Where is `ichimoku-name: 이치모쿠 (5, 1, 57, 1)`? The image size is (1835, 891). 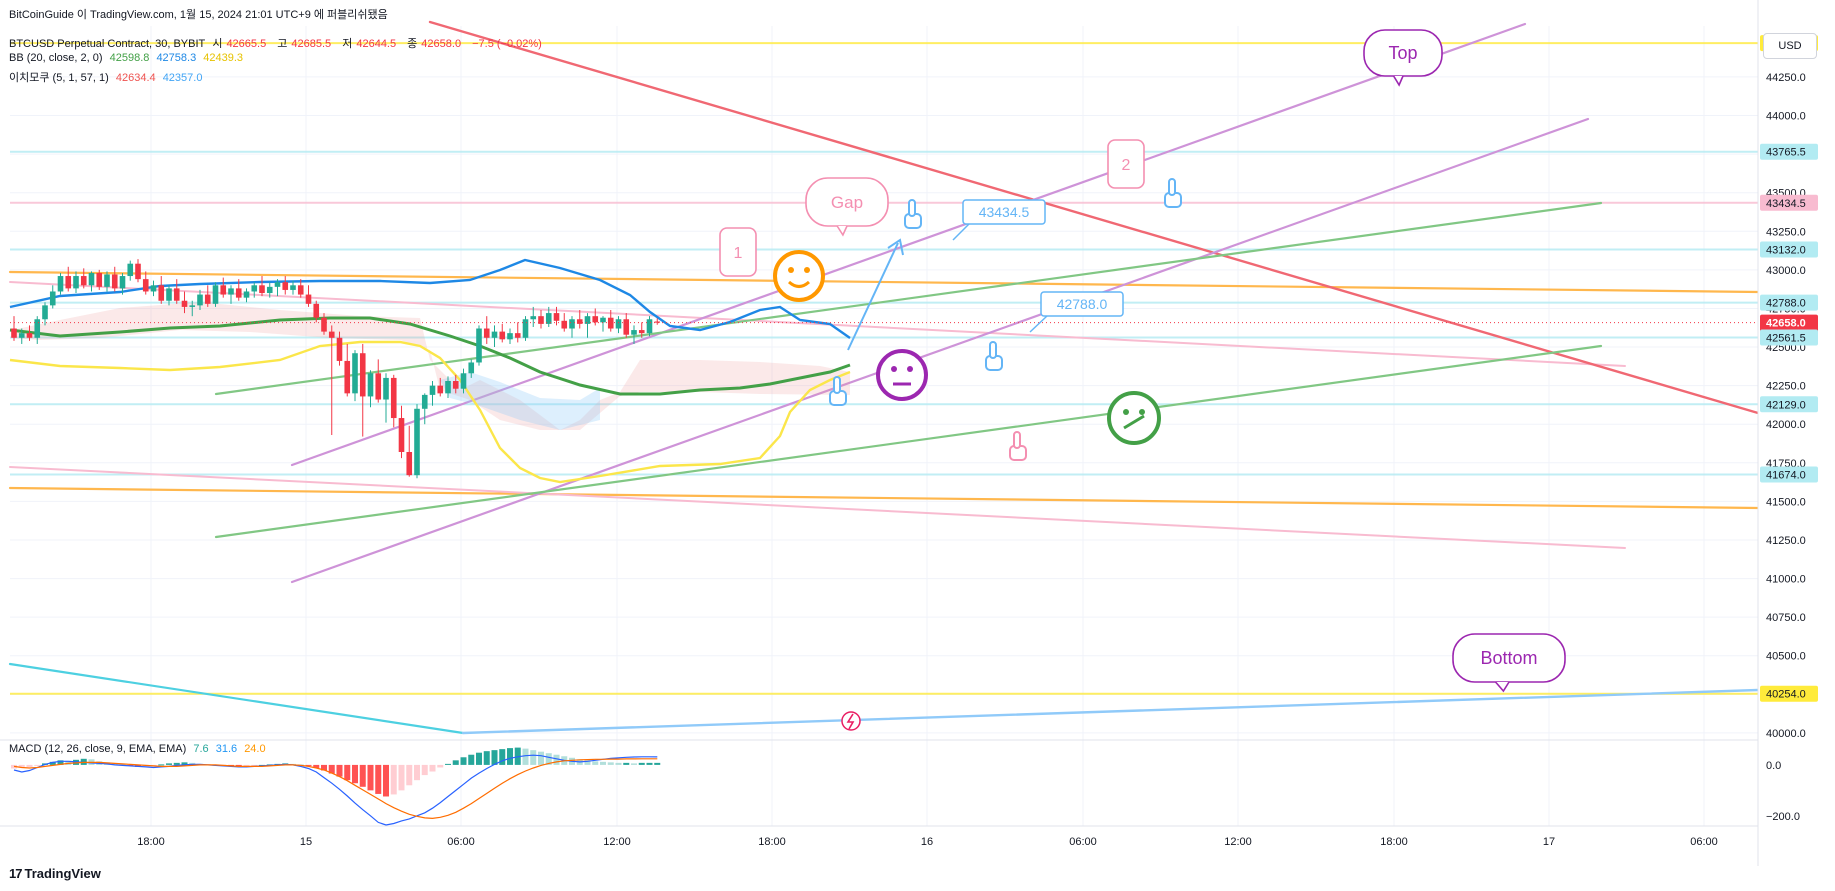 ichimoku-name: 이치모쿠 (5, 1, 57, 1) is located at coordinates (59, 78).